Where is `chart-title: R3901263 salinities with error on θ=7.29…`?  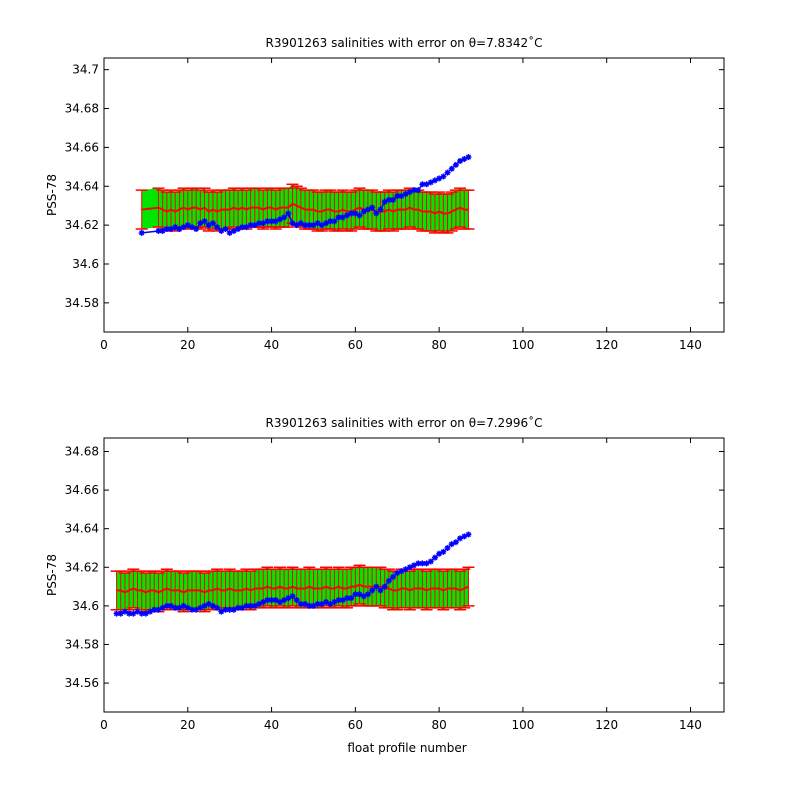
chart-title: R3901263 salinities with error on θ=7.29… is located at coordinates (404, 422).